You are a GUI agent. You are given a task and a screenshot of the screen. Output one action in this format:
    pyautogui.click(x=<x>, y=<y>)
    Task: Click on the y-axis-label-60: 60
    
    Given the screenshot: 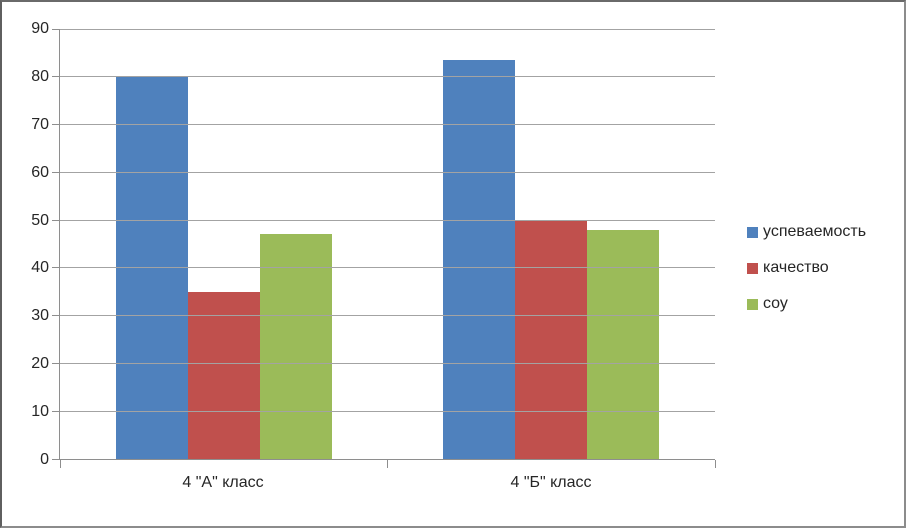 What is the action you would take?
    pyautogui.click(x=40, y=172)
    